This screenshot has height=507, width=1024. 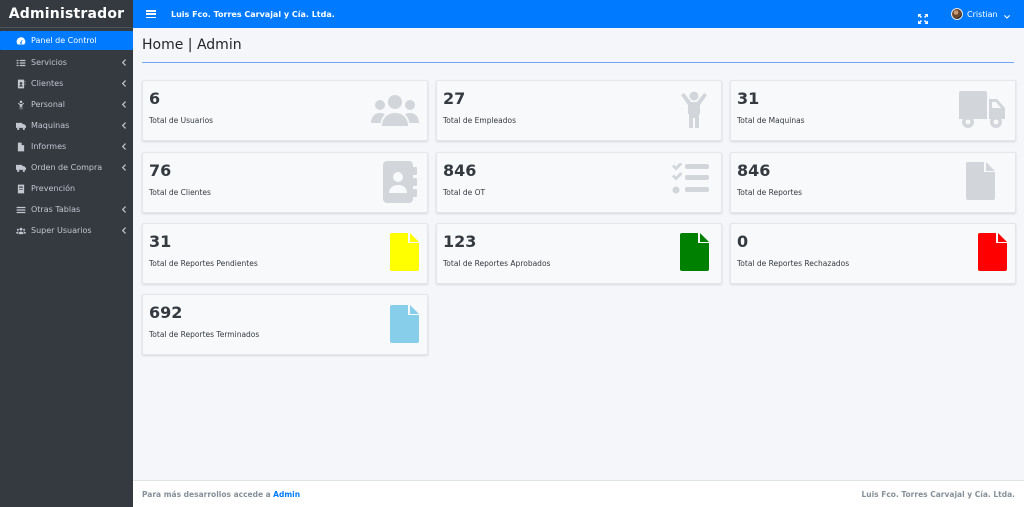 I want to click on footer-admin-link: Admin, so click(x=287, y=494).